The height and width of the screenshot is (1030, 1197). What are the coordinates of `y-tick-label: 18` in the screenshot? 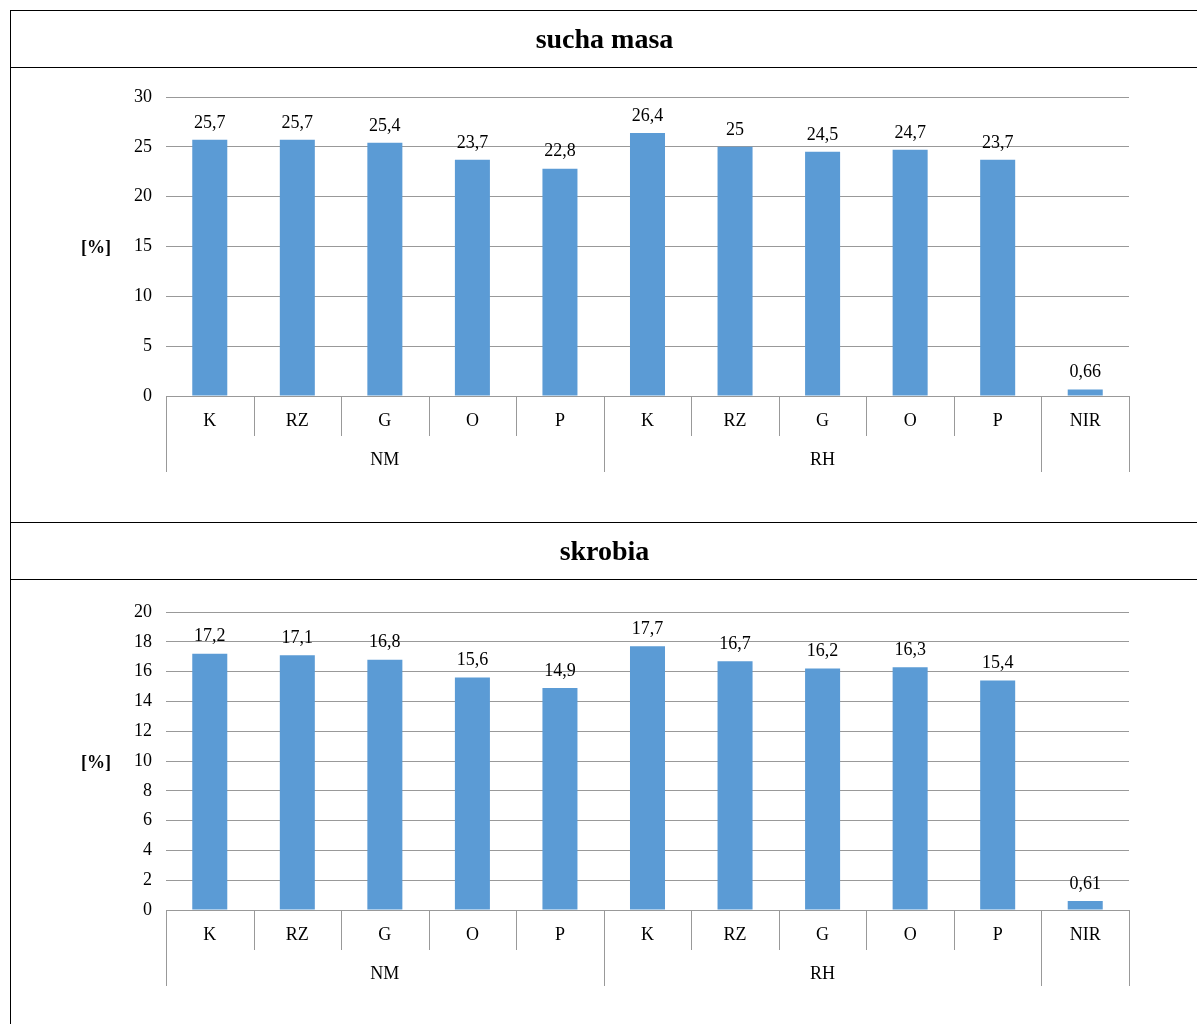 It's located at (143, 640).